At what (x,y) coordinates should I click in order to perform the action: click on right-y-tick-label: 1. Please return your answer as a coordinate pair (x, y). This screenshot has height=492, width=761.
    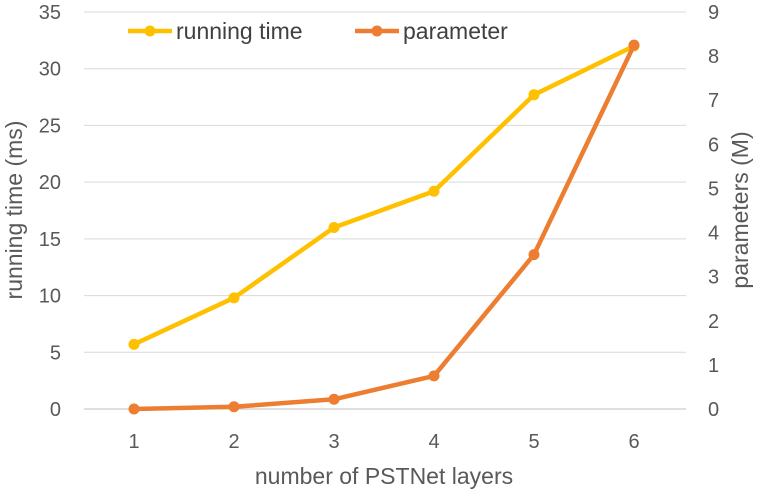
    Looking at the image, I should click on (713, 366).